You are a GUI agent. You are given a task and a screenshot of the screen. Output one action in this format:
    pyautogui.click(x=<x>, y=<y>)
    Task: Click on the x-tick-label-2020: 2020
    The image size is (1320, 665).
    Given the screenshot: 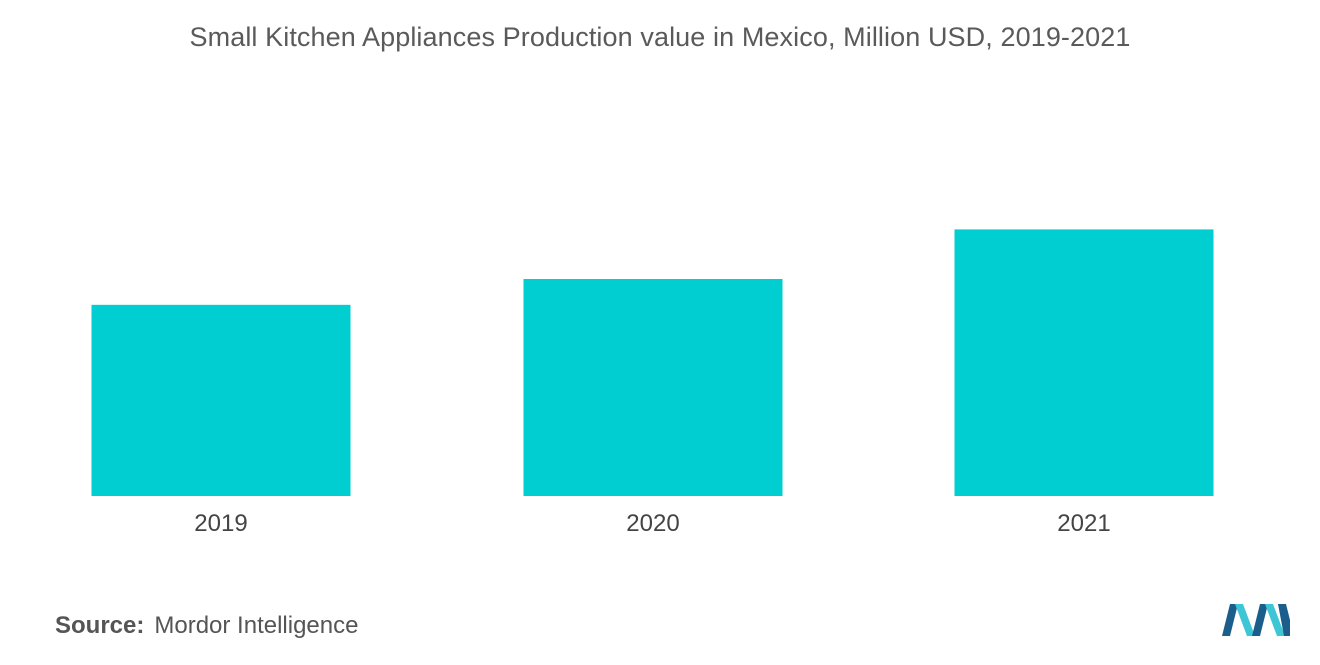 What is the action you would take?
    pyautogui.click(x=652, y=523)
    